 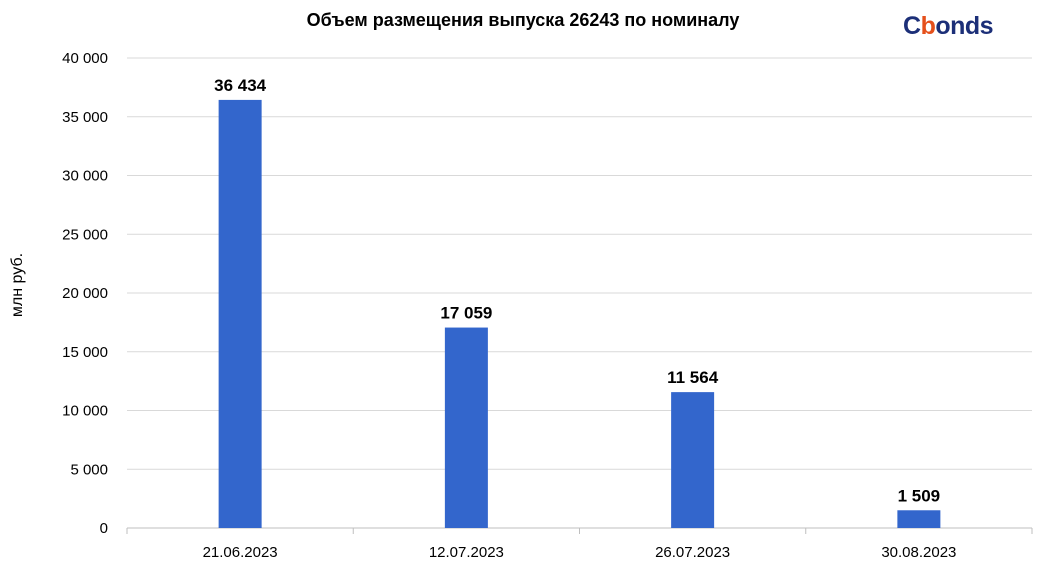 I want to click on y-tick-label: 20 000, so click(x=85, y=293).